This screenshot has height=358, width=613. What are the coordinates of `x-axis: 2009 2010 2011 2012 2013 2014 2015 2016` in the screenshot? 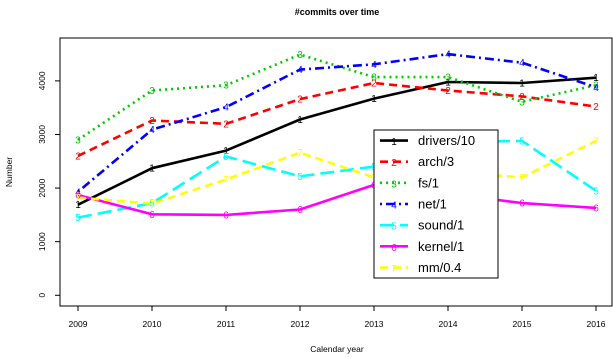 It's located at (337, 317).